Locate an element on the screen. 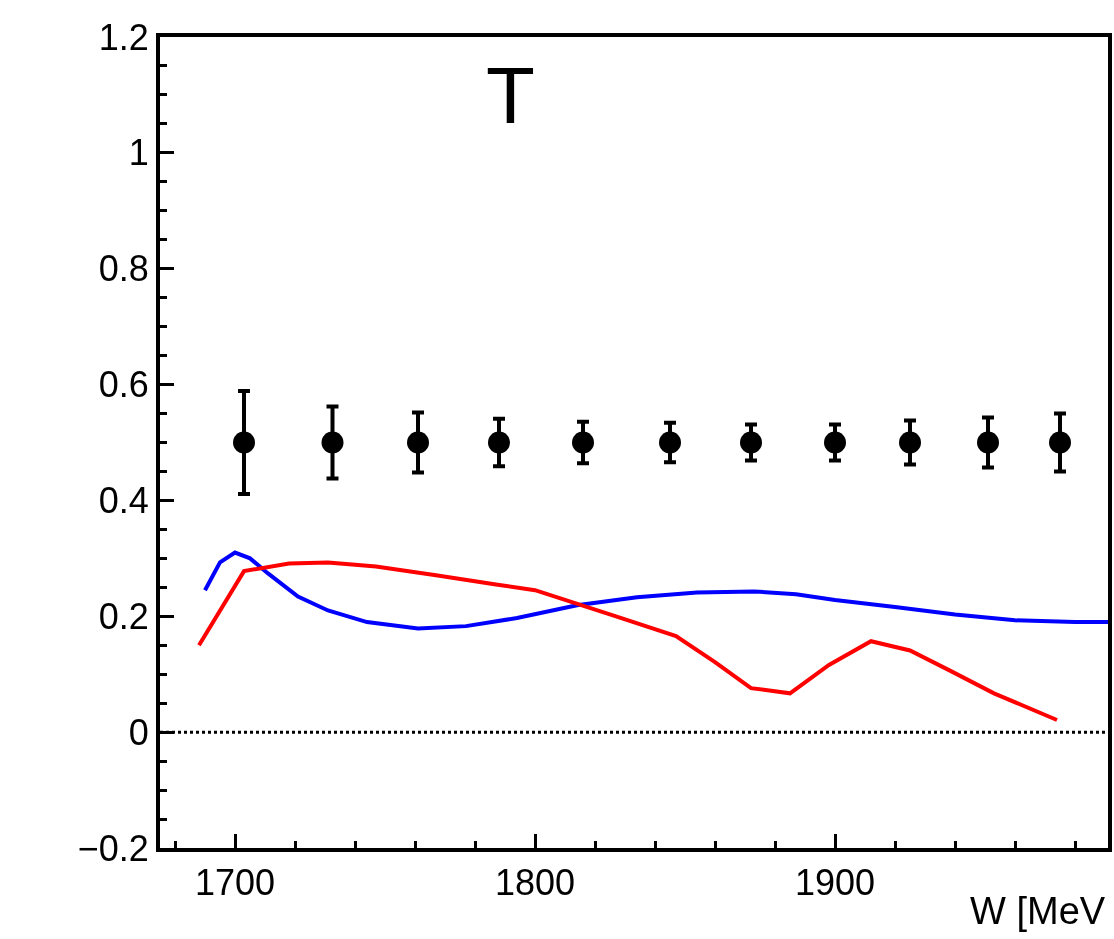 This screenshot has width=1114, height=939. y-tick-label: 1 is located at coordinates (138, 153).